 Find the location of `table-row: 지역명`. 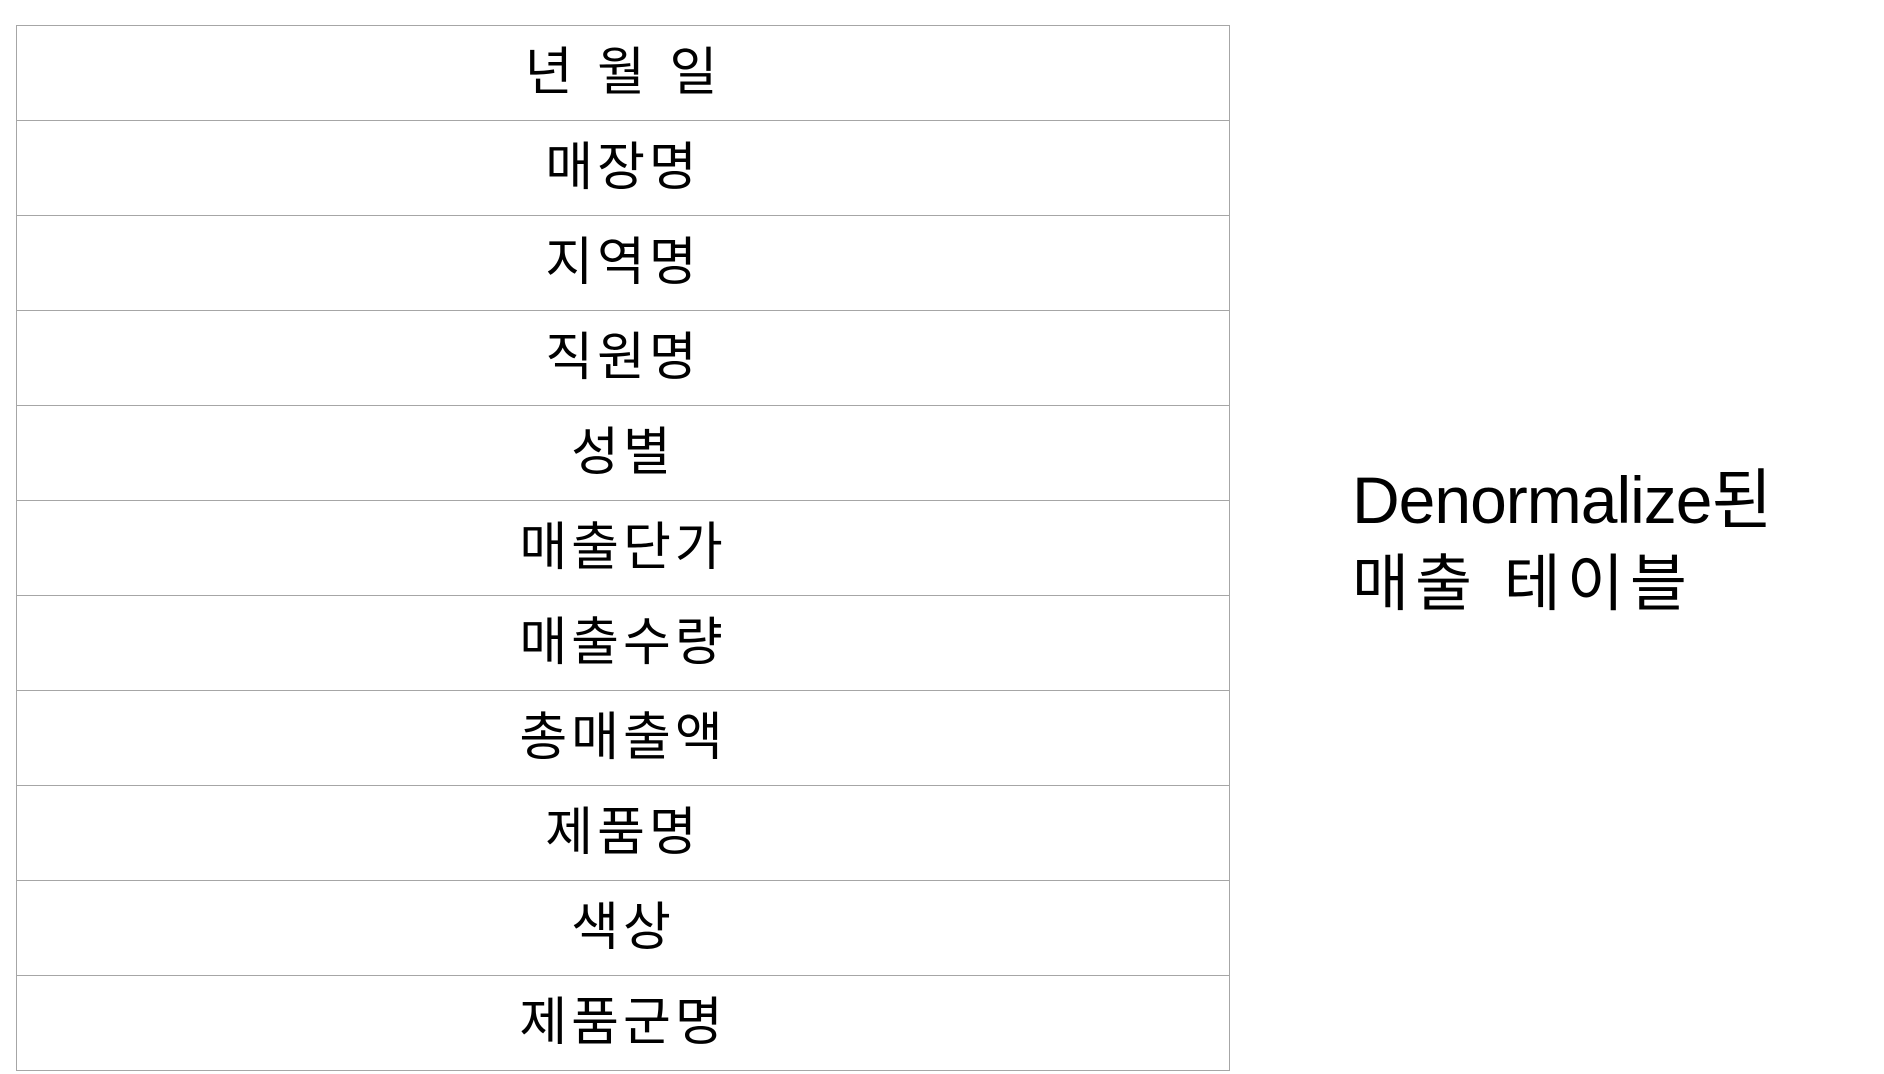

table-row: 지역명 is located at coordinates (623, 263).